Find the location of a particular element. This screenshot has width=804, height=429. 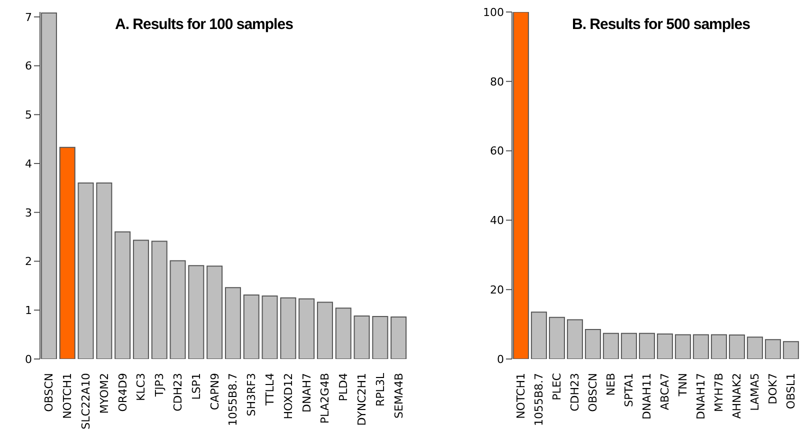

x-tick-label: SH3RF3 is located at coordinates (251, 394).